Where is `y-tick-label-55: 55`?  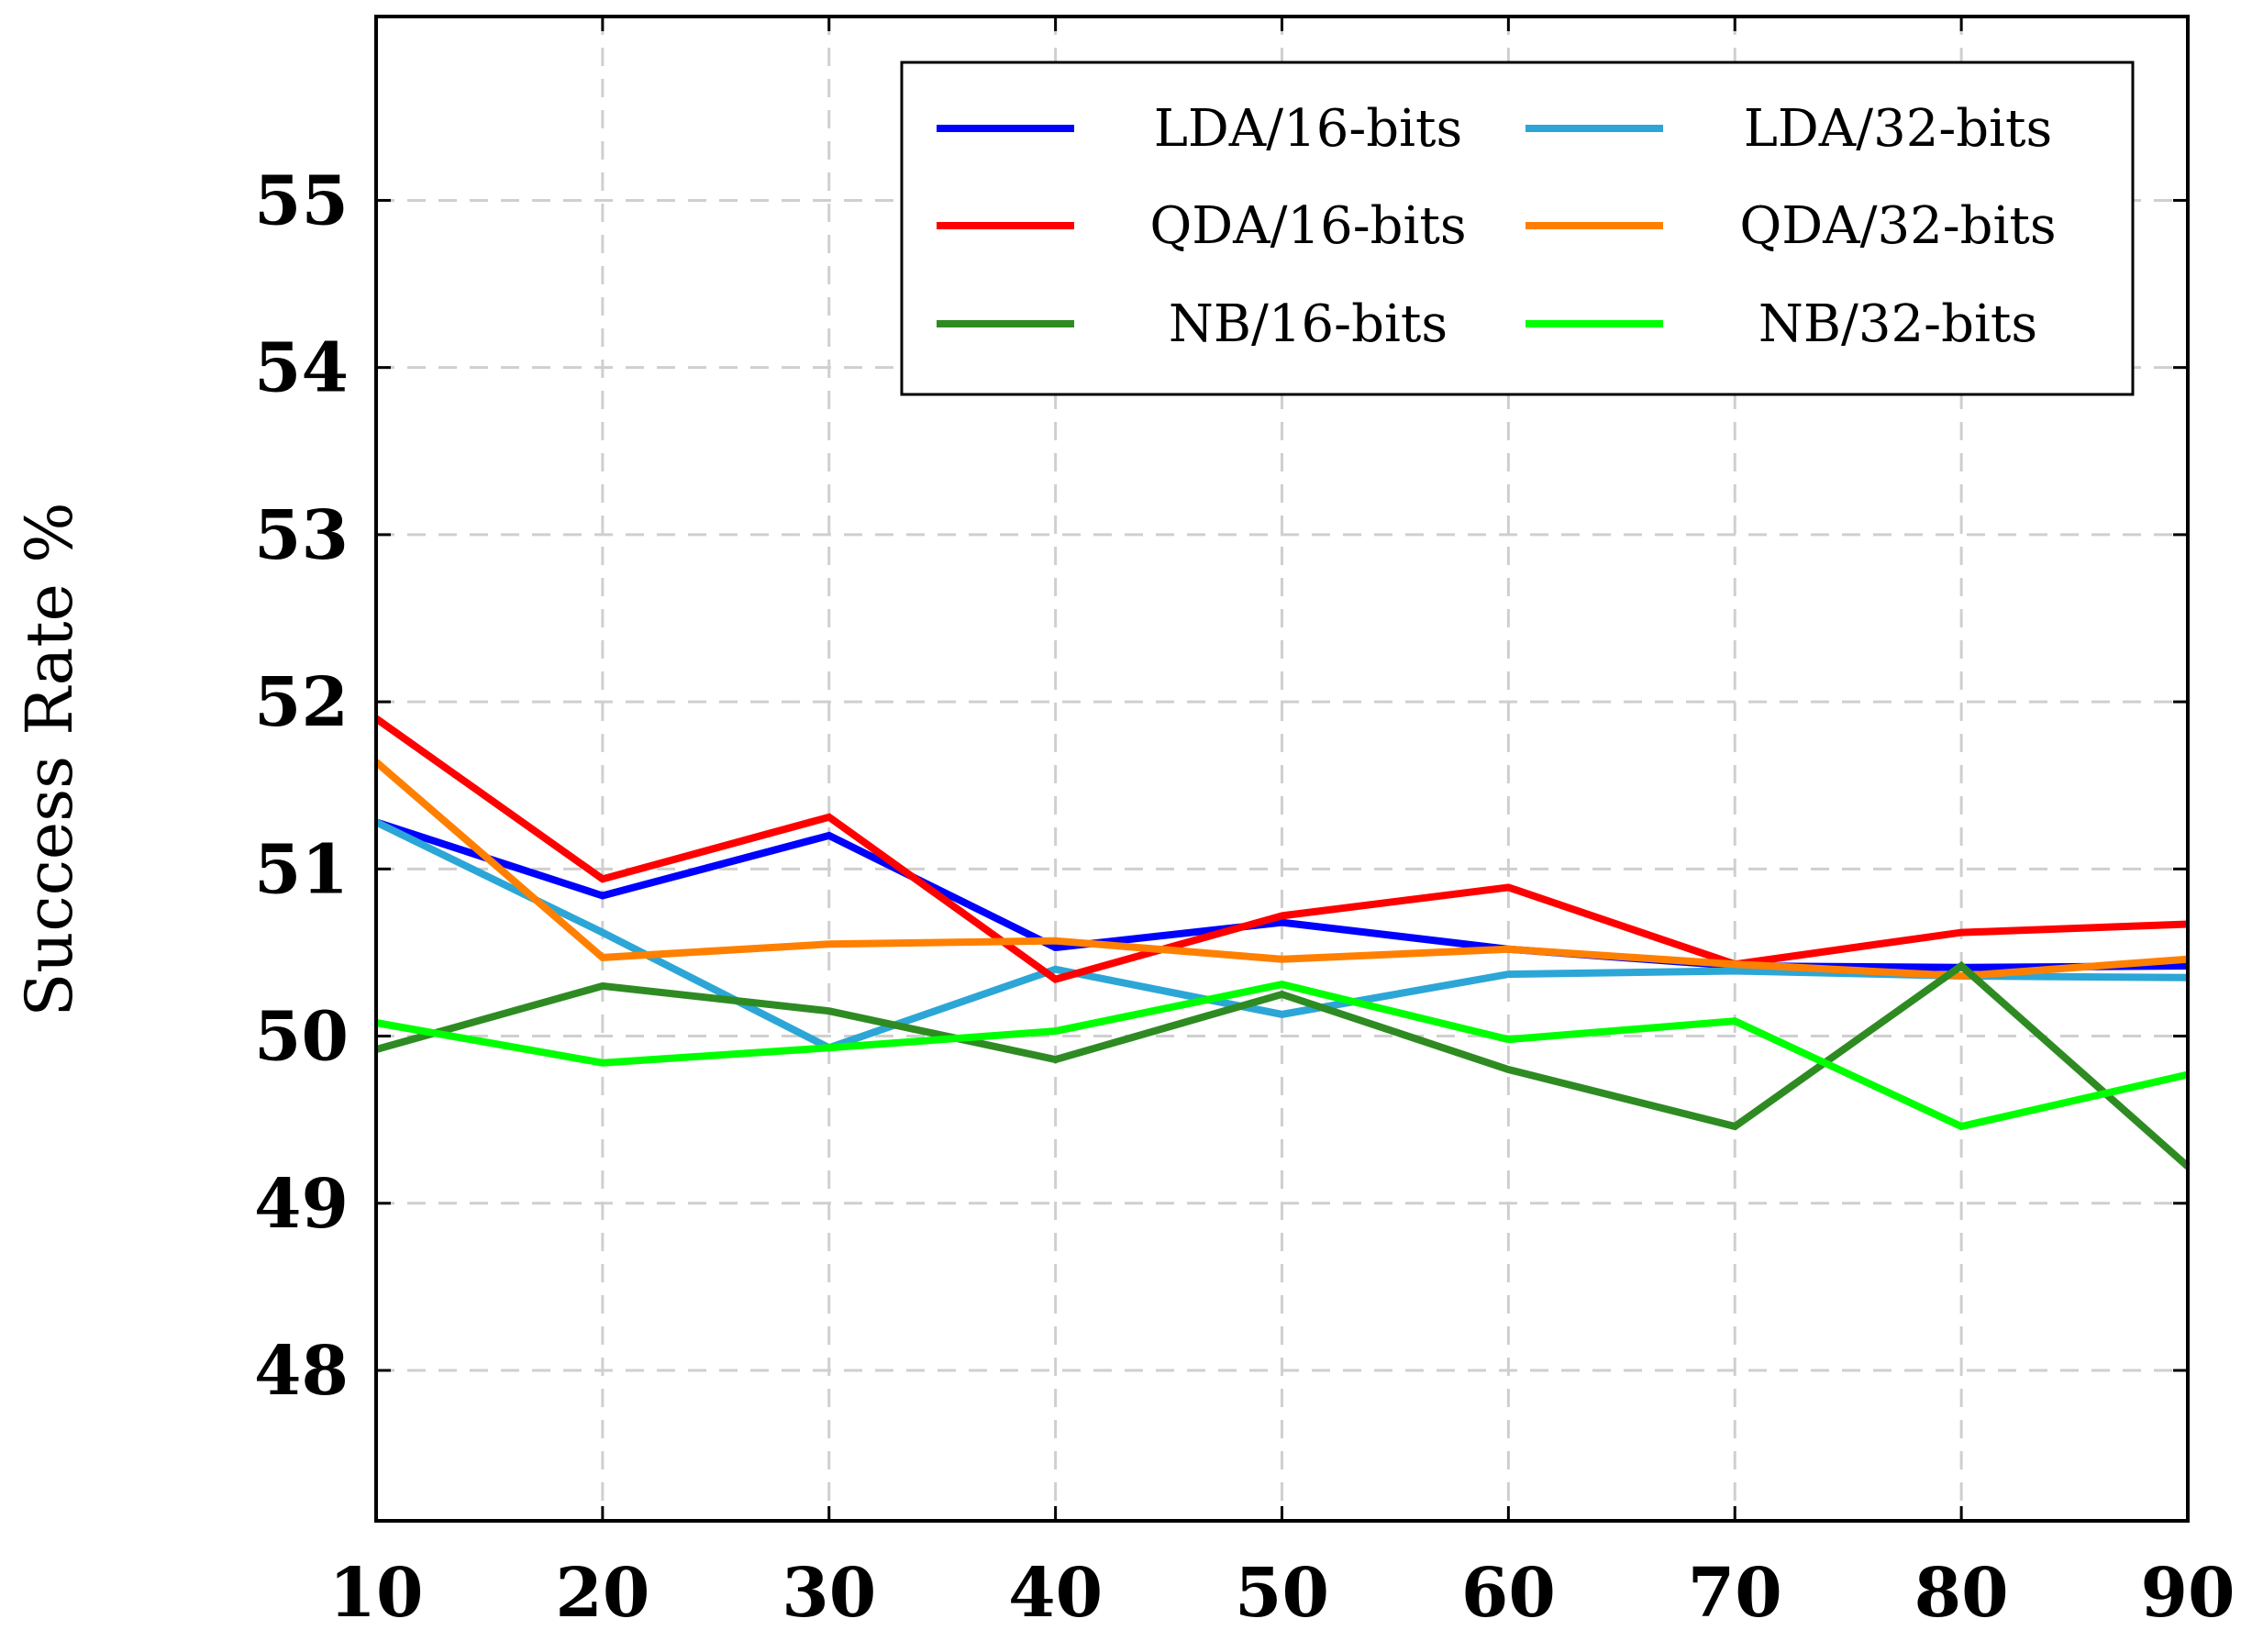 y-tick-label-55: 55 is located at coordinates (302, 200).